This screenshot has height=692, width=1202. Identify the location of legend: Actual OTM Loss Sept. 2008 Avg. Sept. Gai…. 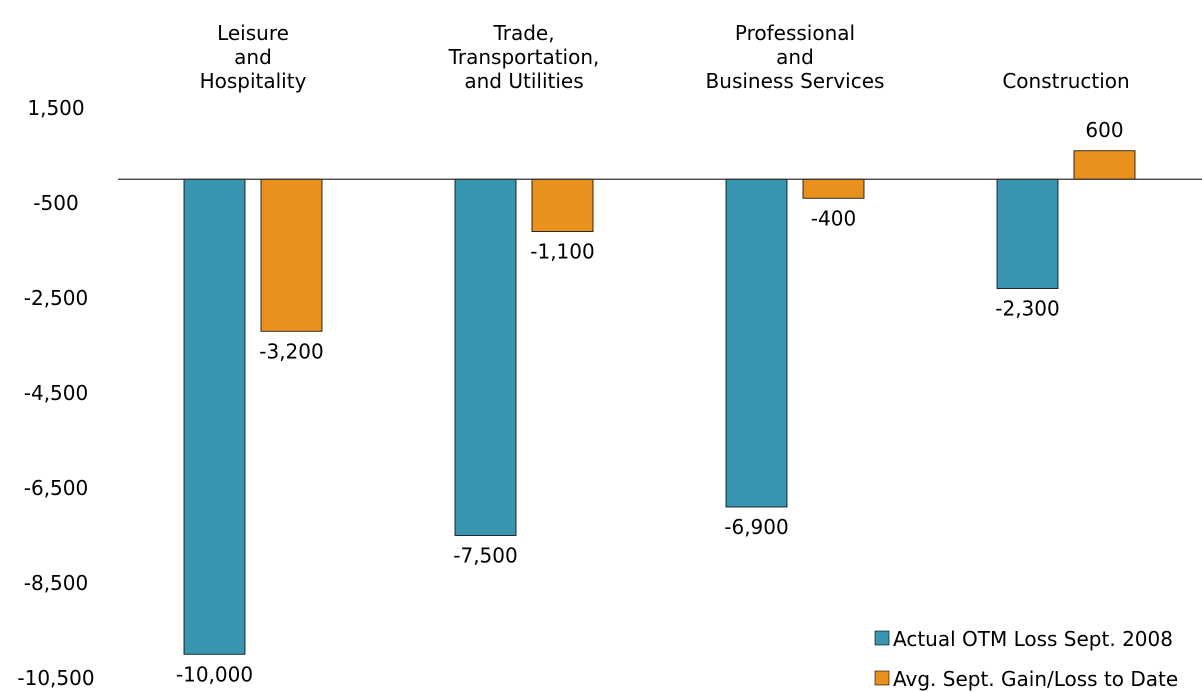
(1026, 659).